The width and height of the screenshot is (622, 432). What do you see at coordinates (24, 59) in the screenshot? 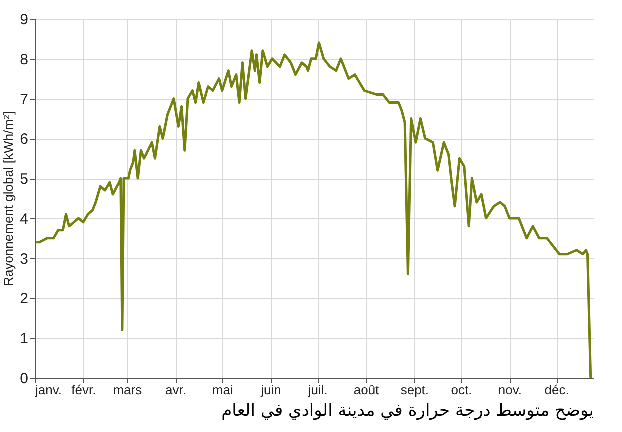
I see `y-tick-label: 8` at bounding box center [24, 59].